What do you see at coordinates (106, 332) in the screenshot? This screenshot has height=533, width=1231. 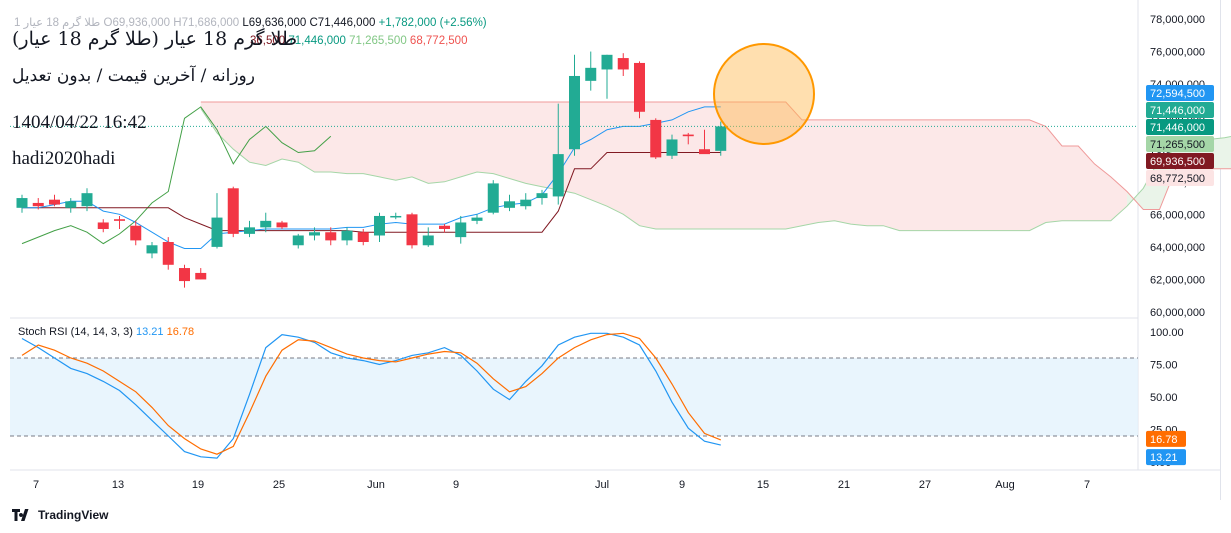 I see `stoch-legend: Stoch RSI (14, 14, 3, 3) 13.21 16.78` at bounding box center [106, 332].